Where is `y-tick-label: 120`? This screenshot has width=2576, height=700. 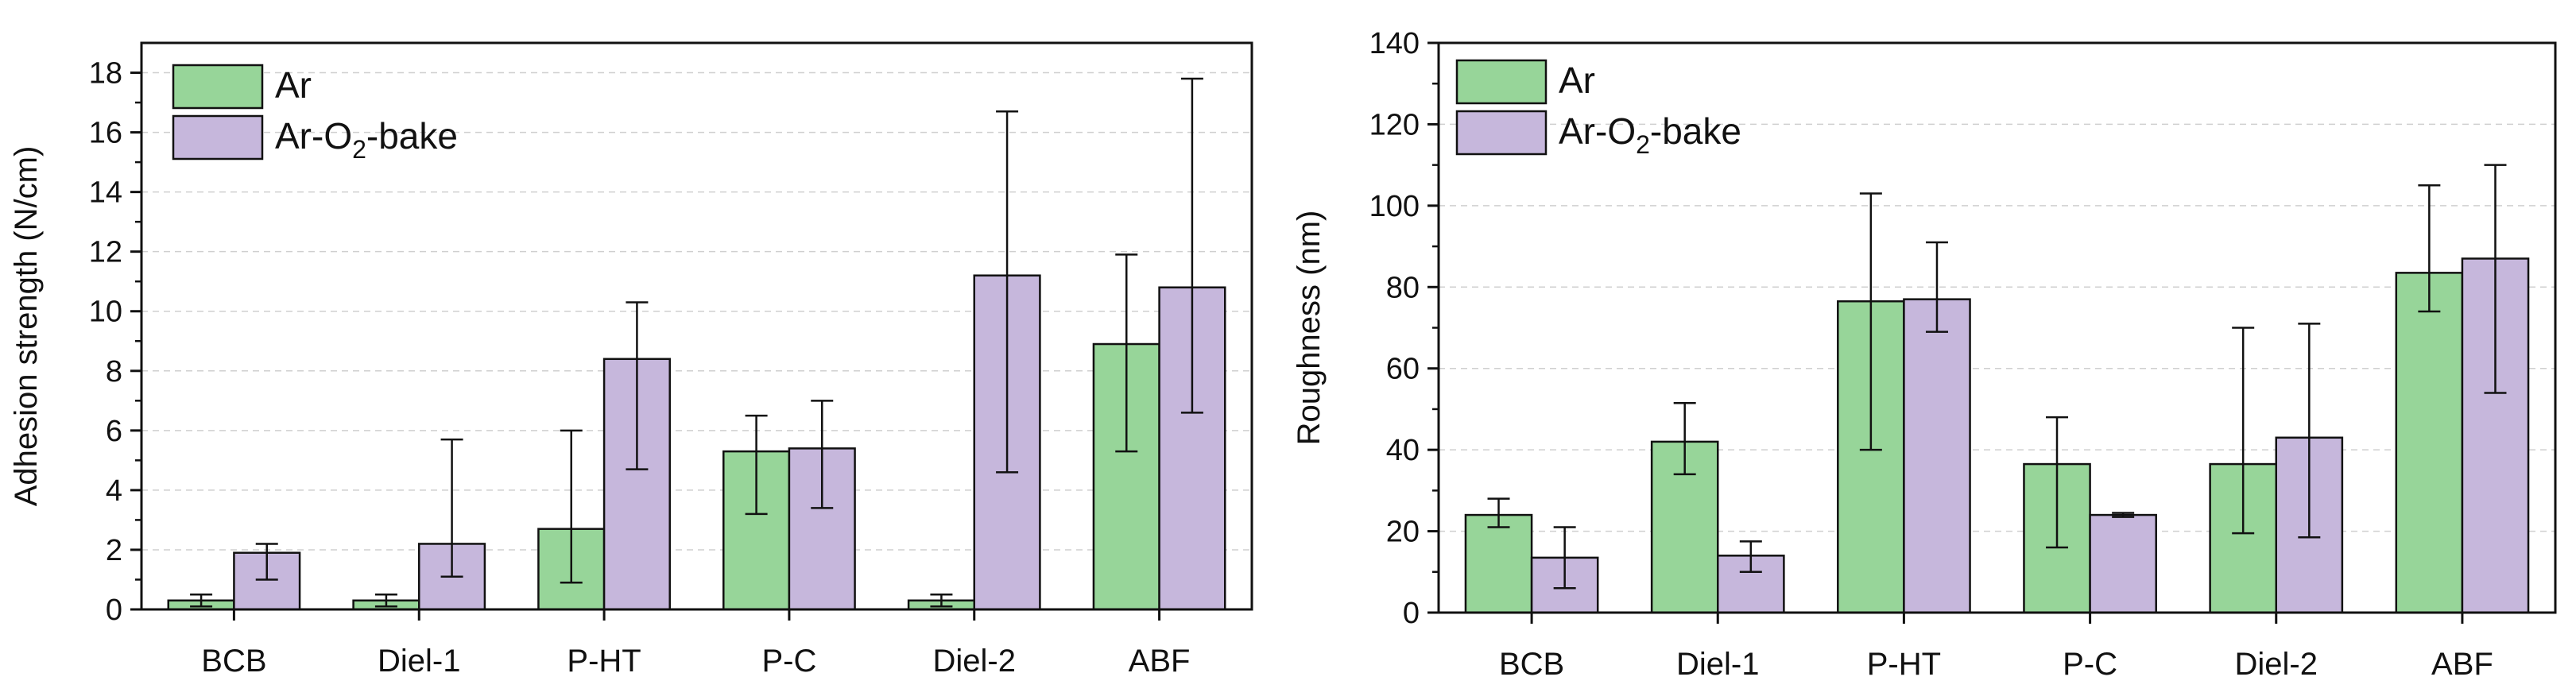 y-tick-label: 120 is located at coordinates (1394, 124).